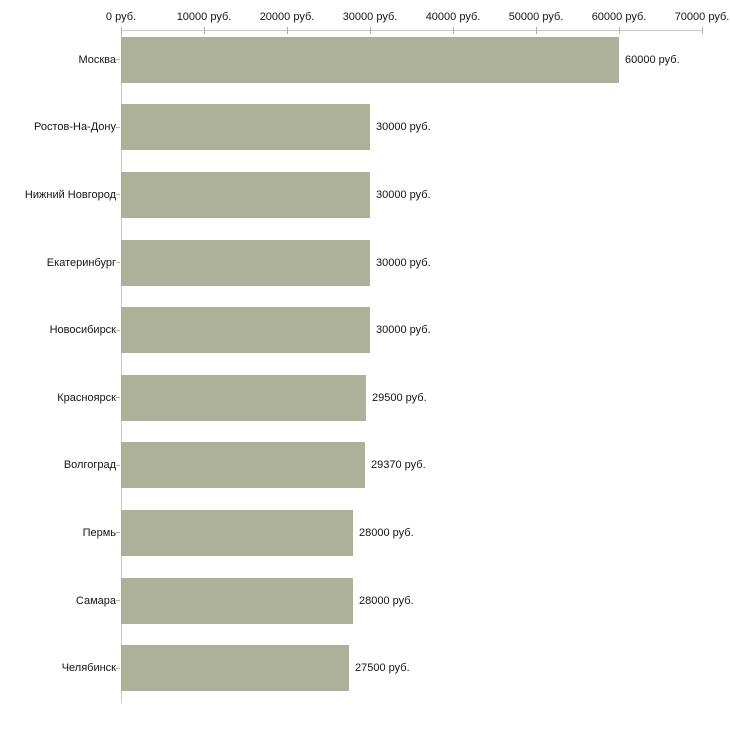  What do you see at coordinates (121, 366) in the screenshot?
I see `y-axis-line` at bounding box center [121, 366].